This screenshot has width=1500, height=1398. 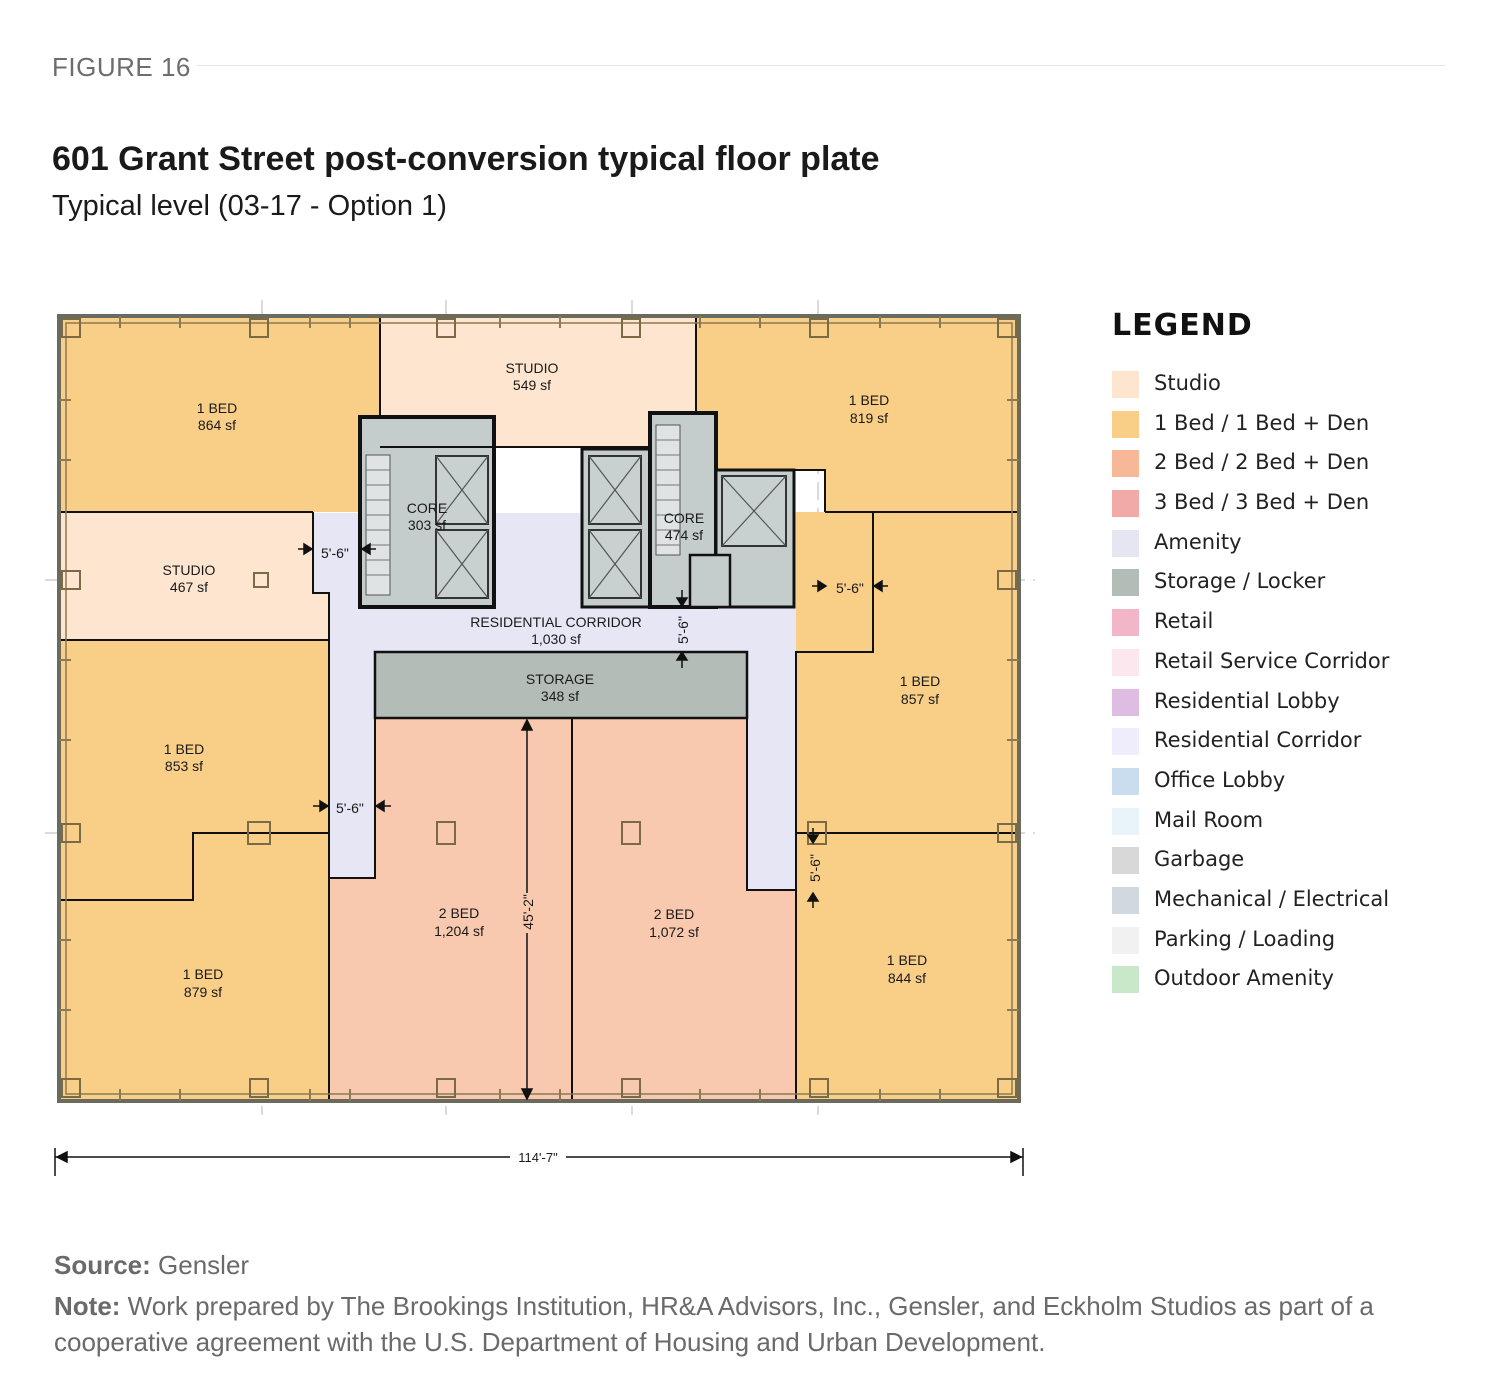 I want to click on legend-item: Storage / Locker, so click(x=1297, y=587).